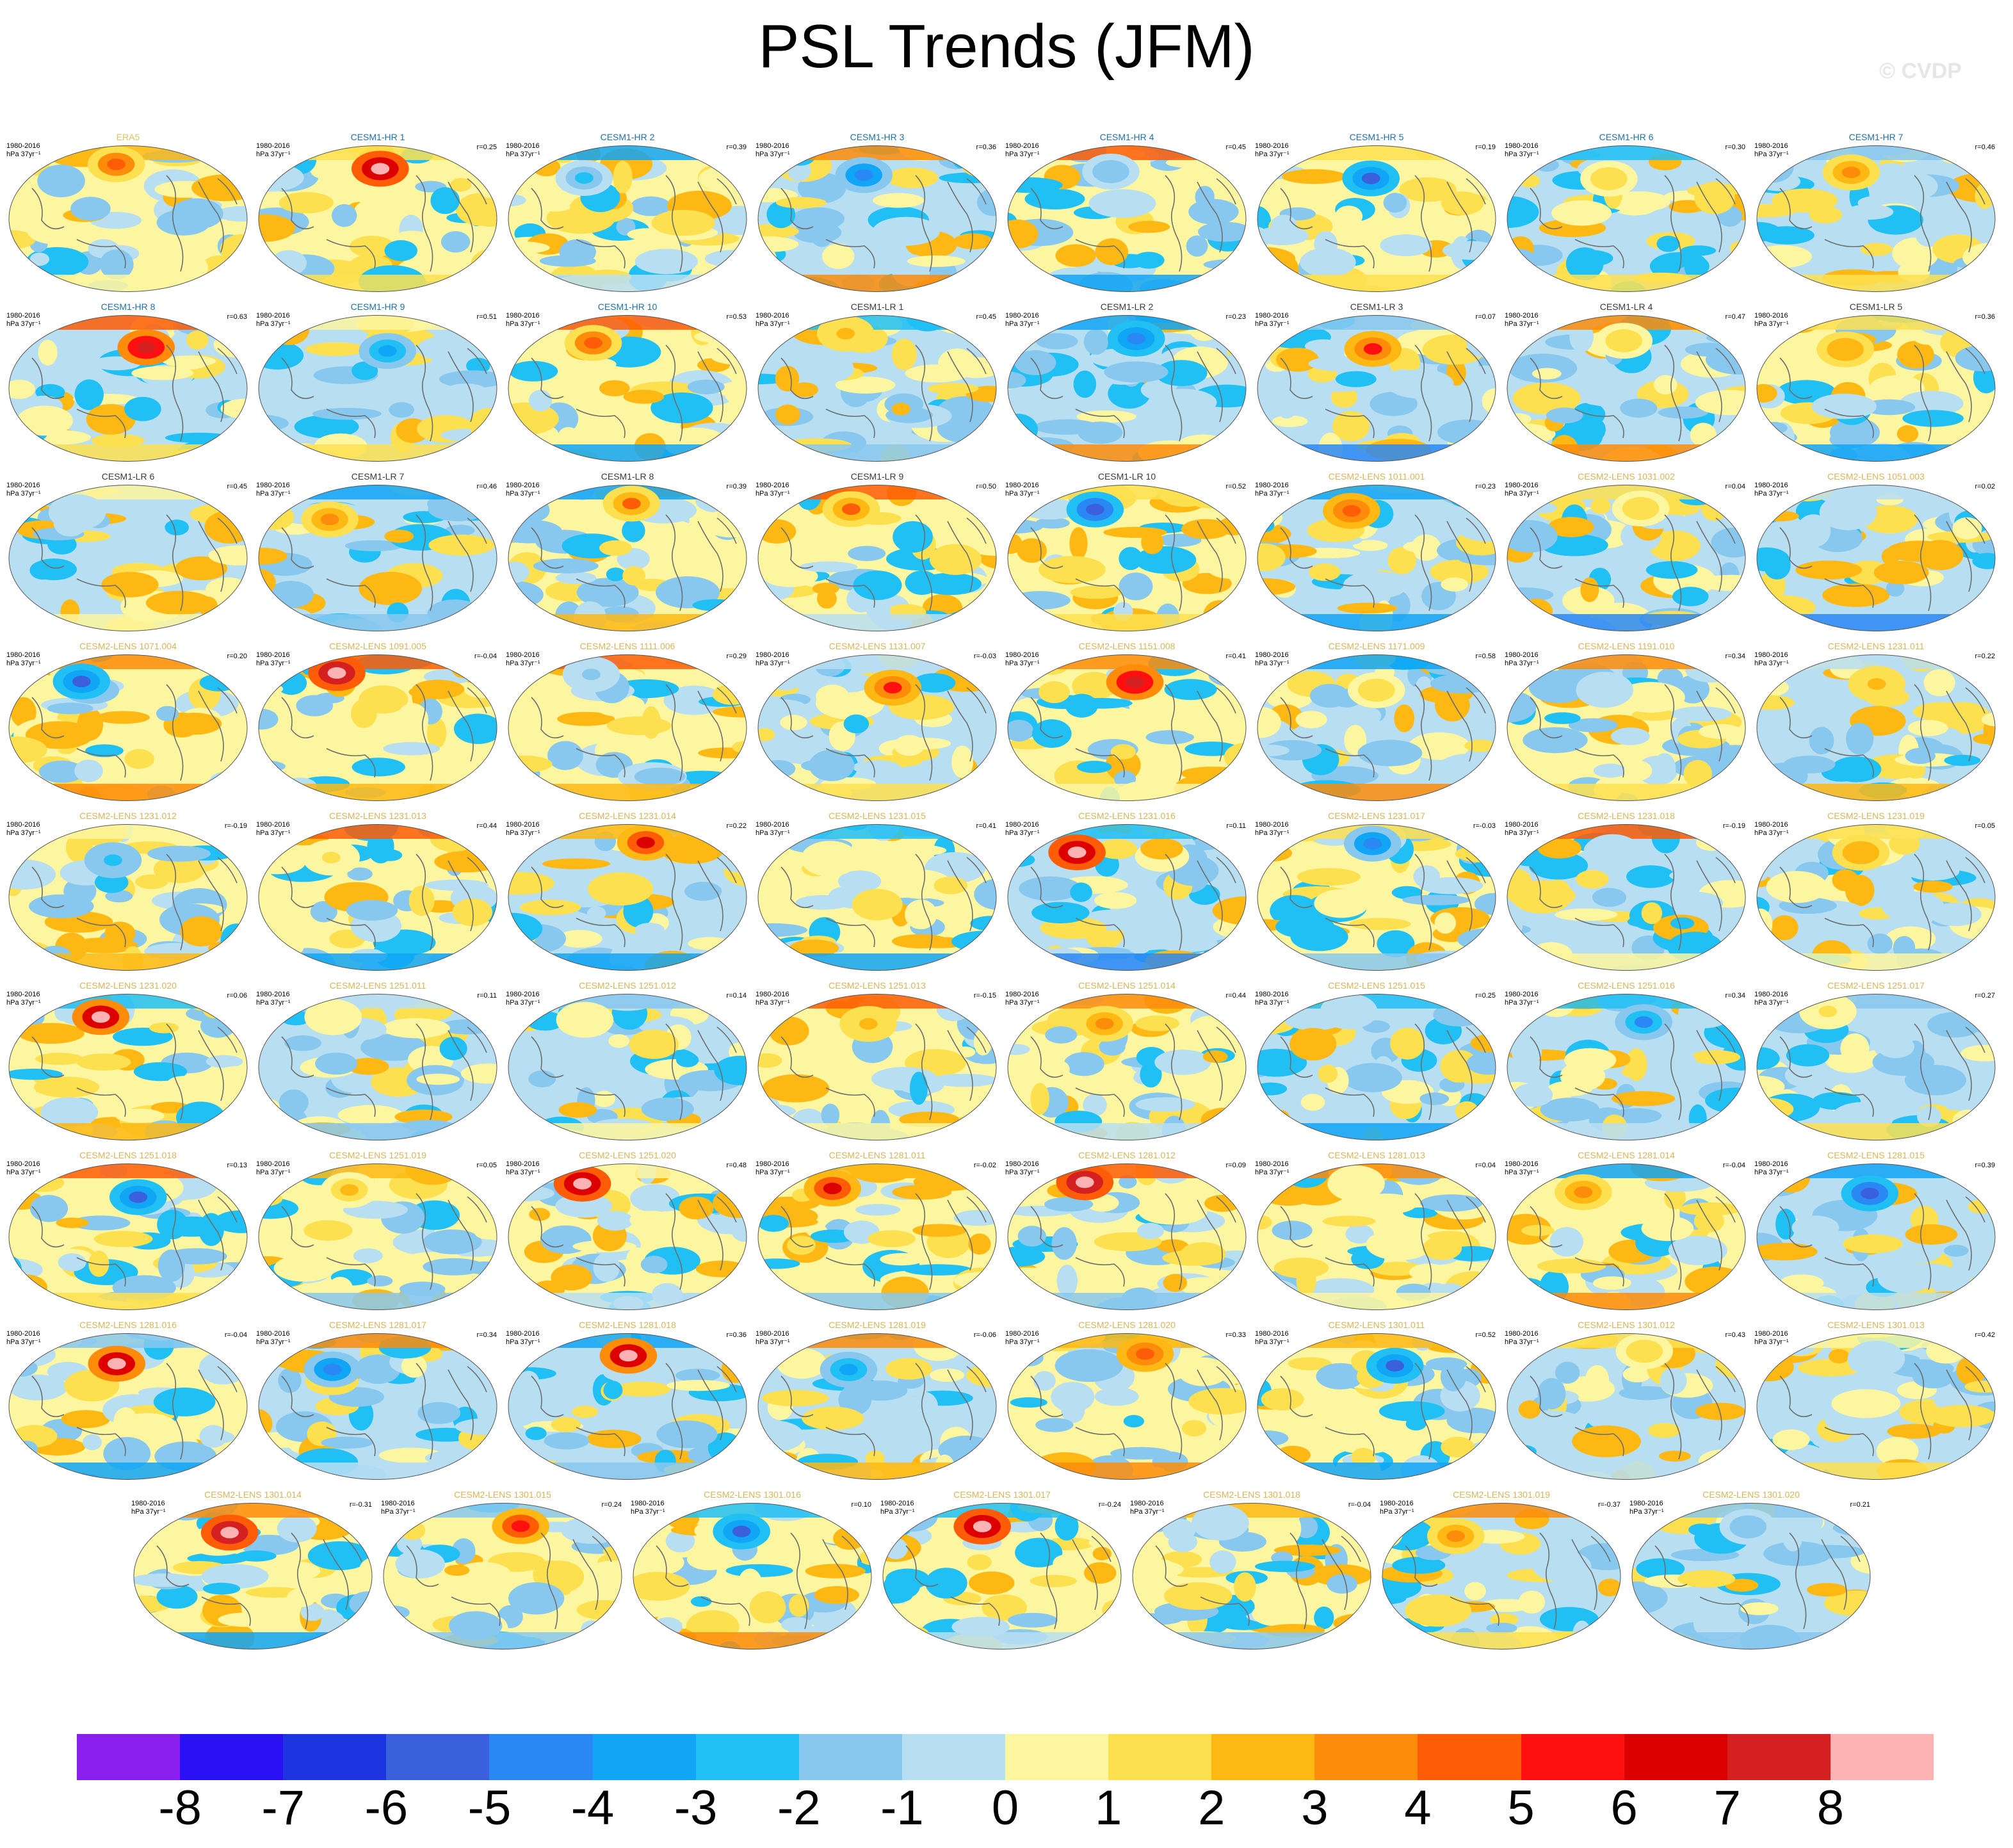 Image resolution: width=2013 pixels, height=1848 pixels. Describe the element at coordinates (984, 996) in the screenshot. I see `panel-correlation: r=-0.15` at that location.